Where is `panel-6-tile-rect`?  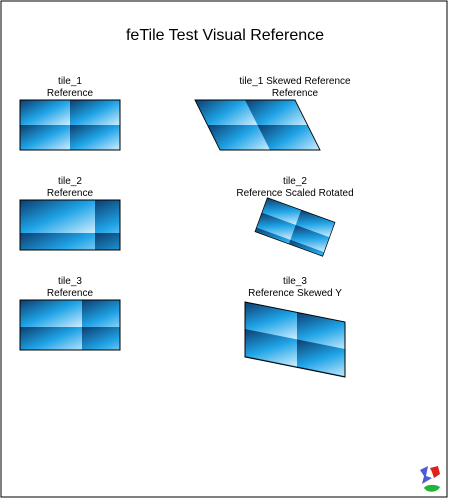
panel-6-tile-rect is located at coordinates (295, 339).